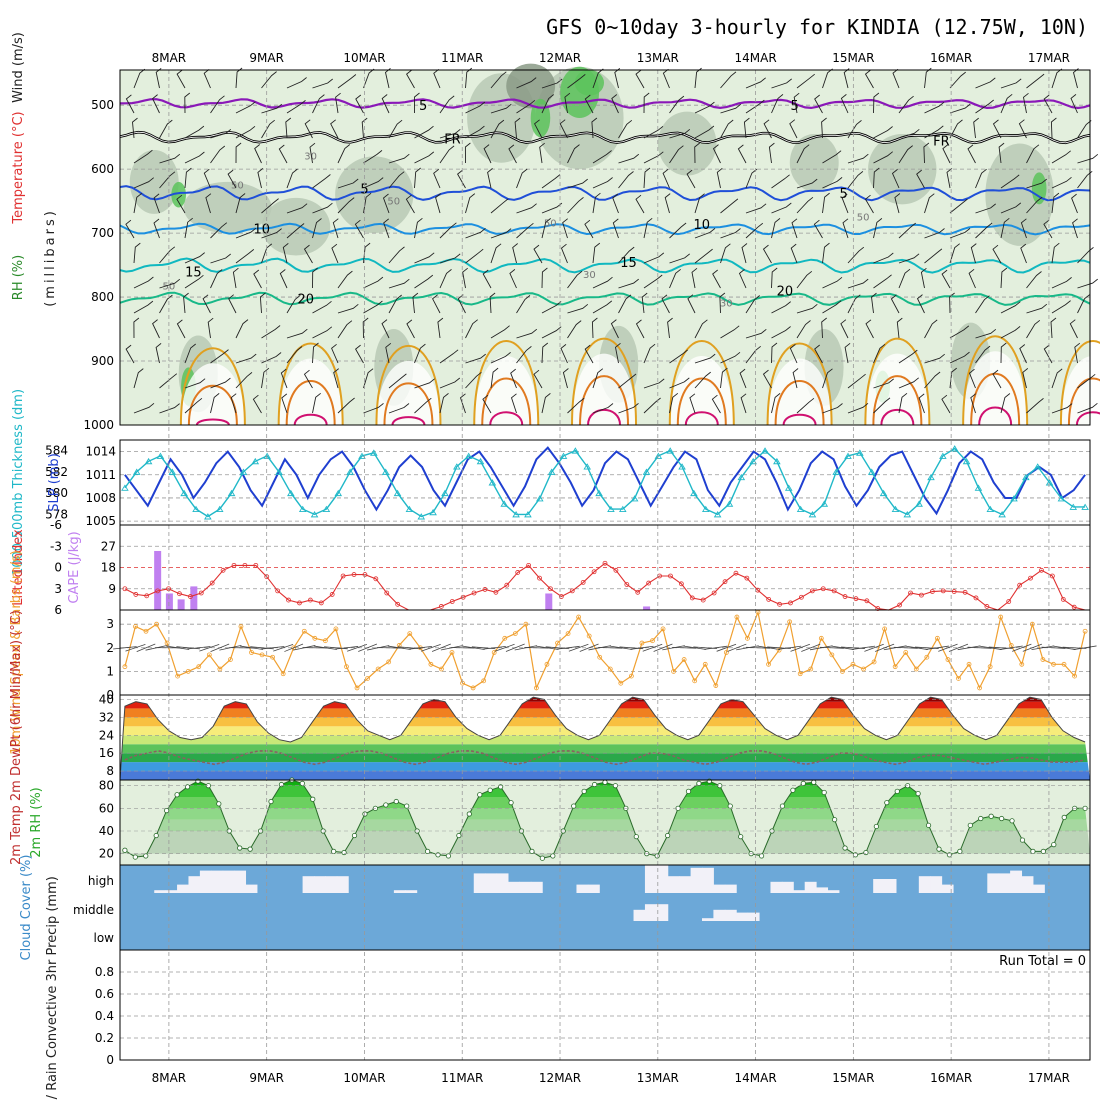 This screenshot has height=1100, width=1100. What do you see at coordinates (16, 737) in the screenshot?
I see `temp-ylabel-text: 2m Temp 2m DewPt (6hr Min/Max) (°C)` at bounding box center [16, 737].